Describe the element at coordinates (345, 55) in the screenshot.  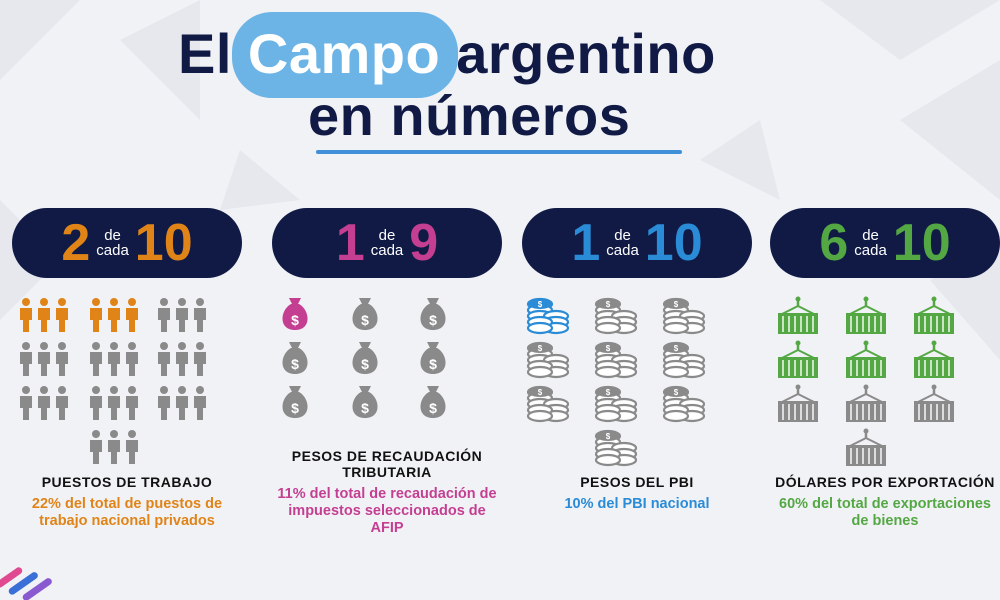
I see `title-highlight: Campo` at that location.